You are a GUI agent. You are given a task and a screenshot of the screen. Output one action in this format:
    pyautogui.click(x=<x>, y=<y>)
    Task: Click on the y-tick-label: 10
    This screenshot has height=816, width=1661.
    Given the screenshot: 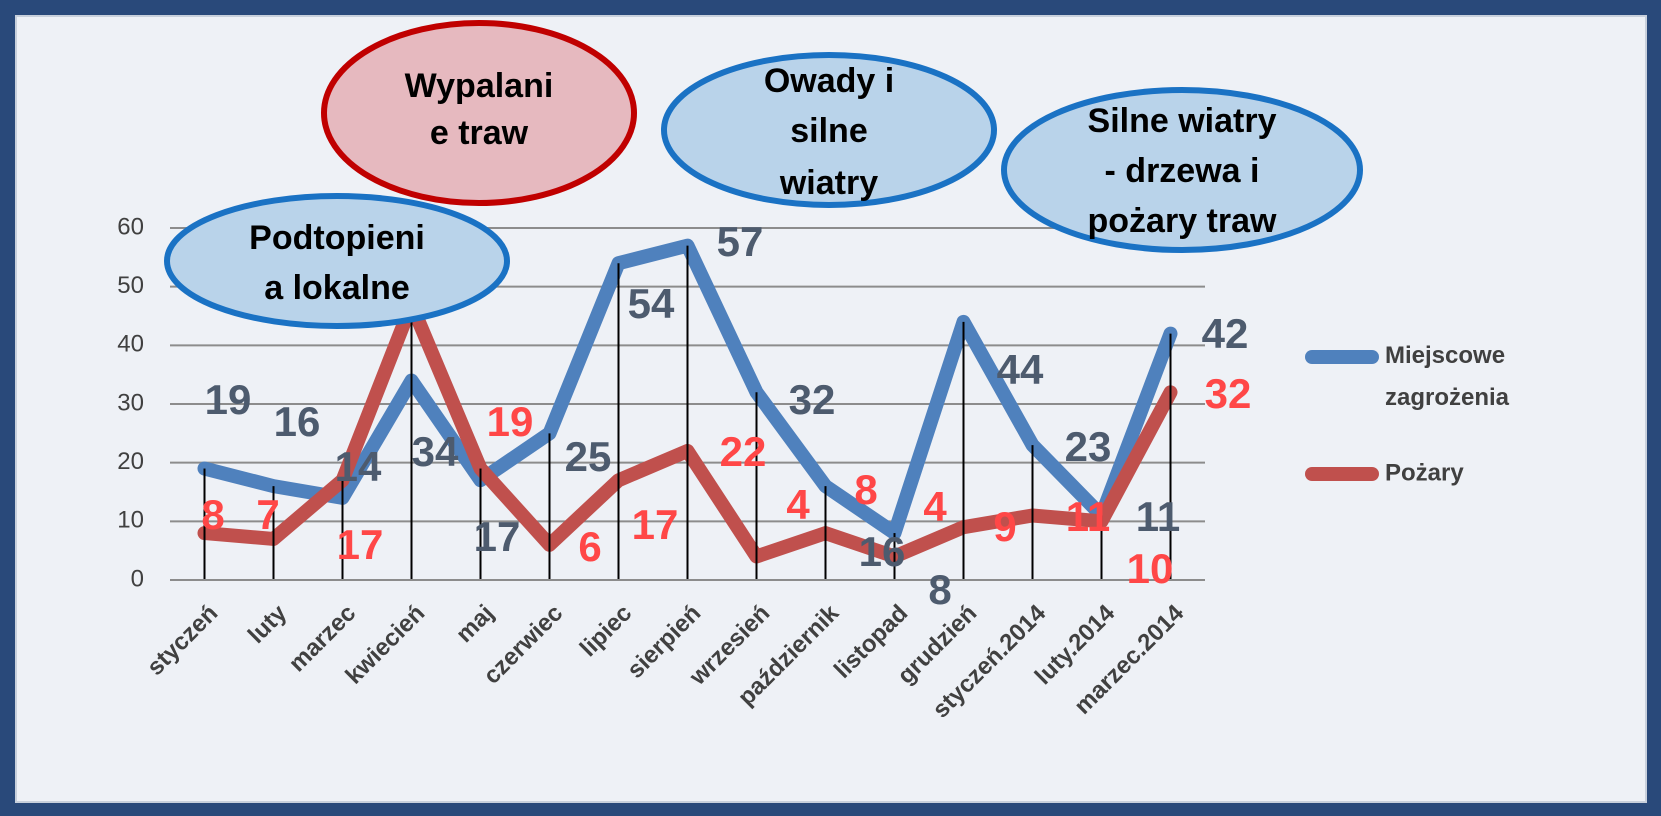 What is the action you would take?
    pyautogui.click(x=130, y=520)
    